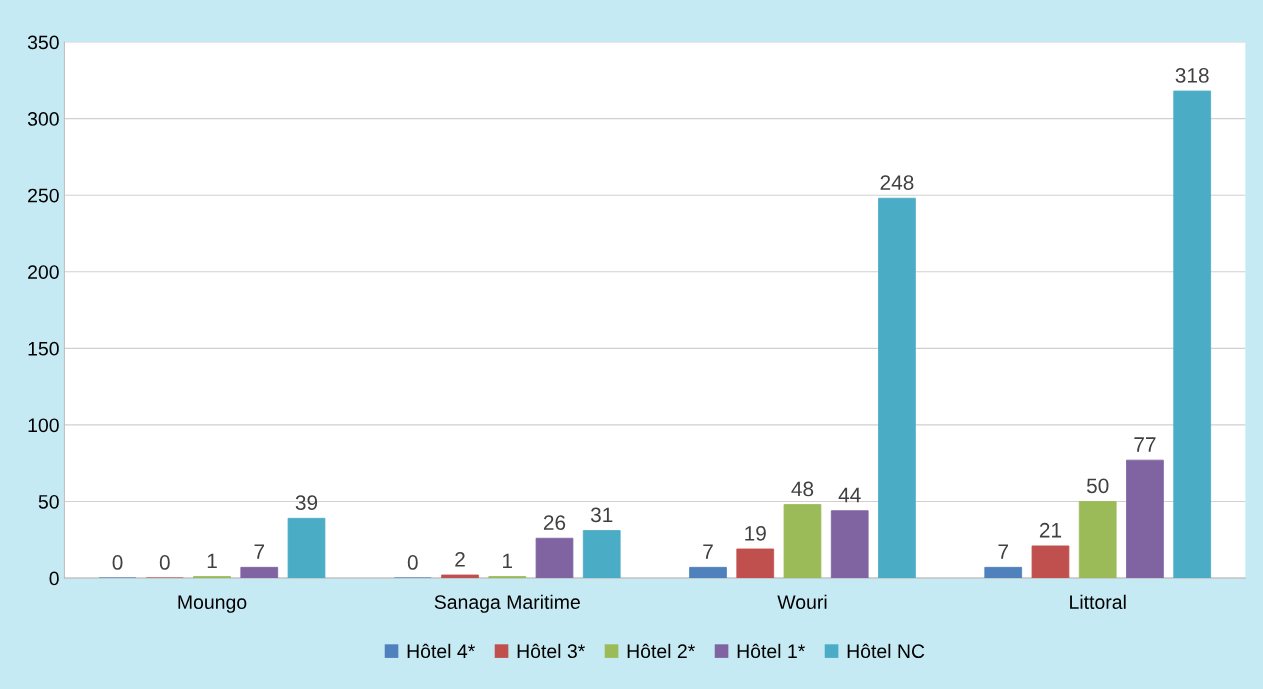  Describe the element at coordinates (507, 603) in the screenshot. I see `x-tick-label: Sanaga Maritime` at that location.